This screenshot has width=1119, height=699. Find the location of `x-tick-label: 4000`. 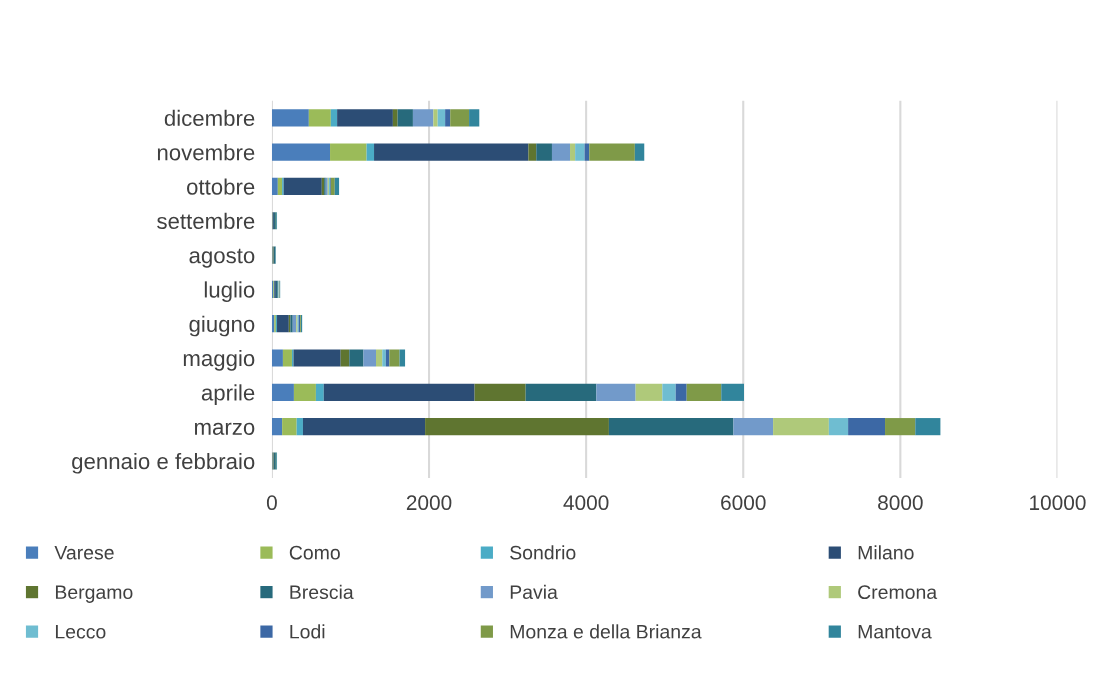

x-tick-label: 4000 is located at coordinates (586, 503).